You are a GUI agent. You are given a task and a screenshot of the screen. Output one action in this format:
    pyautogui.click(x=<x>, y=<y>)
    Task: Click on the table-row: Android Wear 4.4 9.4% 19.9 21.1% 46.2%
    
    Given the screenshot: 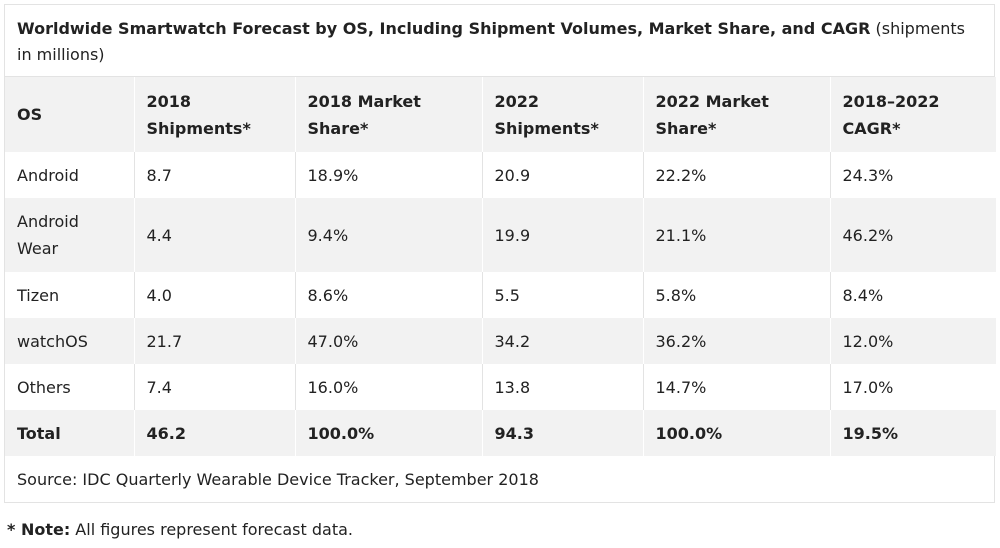 What is the action you would take?
    pyautogui.click(x=500, y=235)
    